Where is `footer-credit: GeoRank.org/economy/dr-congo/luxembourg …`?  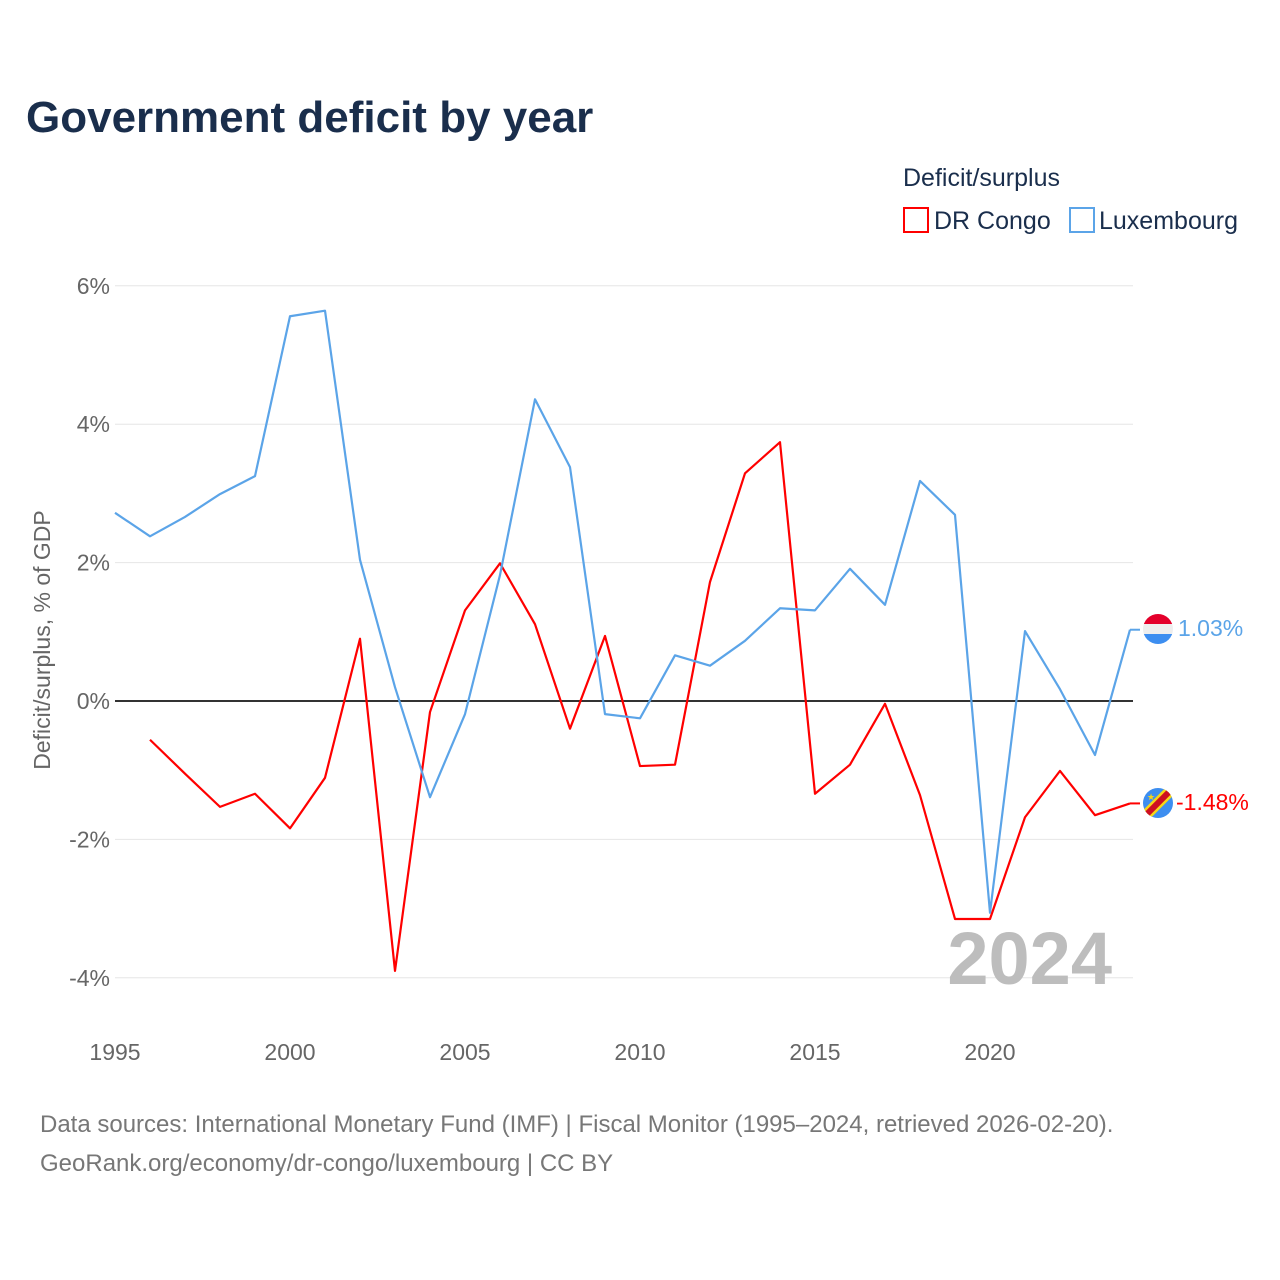
footer-credit: GeoRank.org/economy/dr-congo/luxembourg … is located at coordinates (326, 1163).